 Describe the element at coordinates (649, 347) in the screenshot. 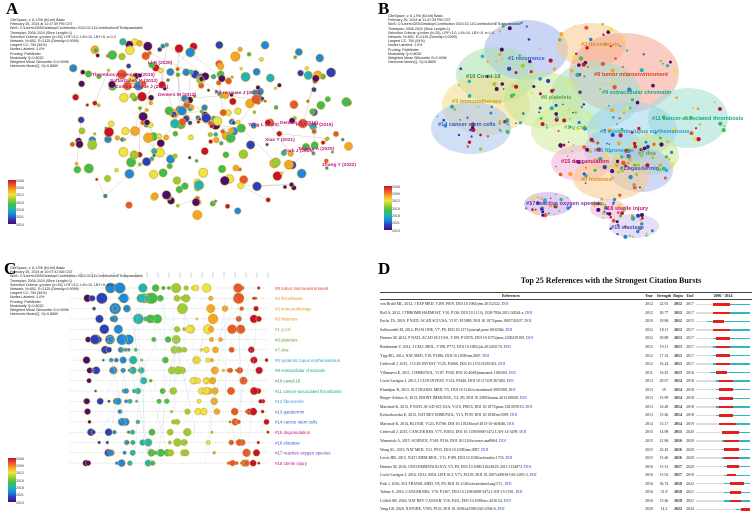

I see `year-cell: 2012` at that location.